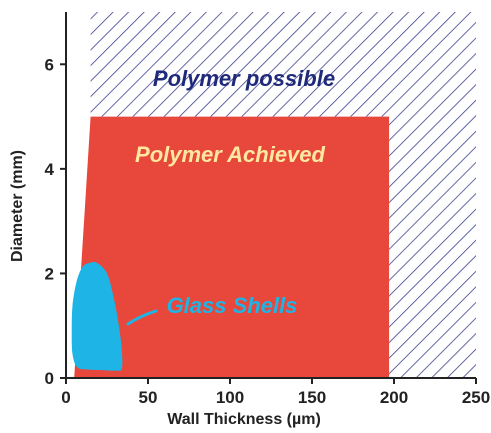 This screenshot has height=433, width=491. What do you see at coordinates (17, 206) in the screenshot?
I see `y-axis-label: Diameter (mm)` at bounding box center [17, 206].